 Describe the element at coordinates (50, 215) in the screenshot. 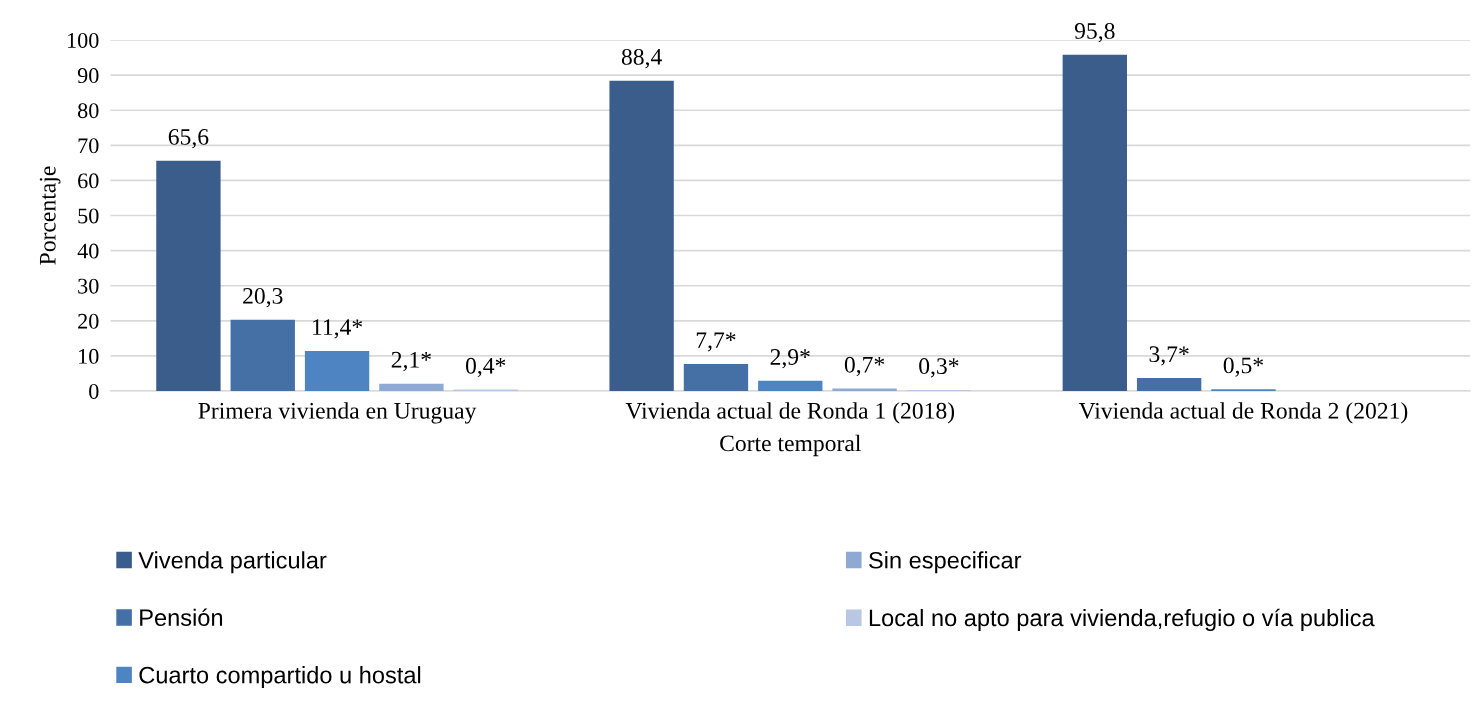

I see `y-axis-title: Porcentaje` at that location.